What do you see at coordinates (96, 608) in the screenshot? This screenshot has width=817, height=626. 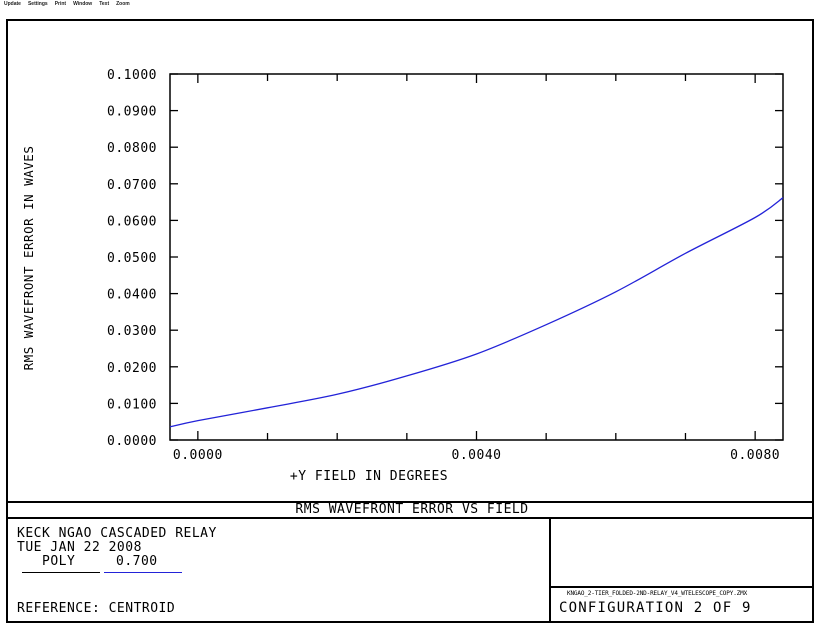 I see `reference-text: REFERENCE: CENTROID` at bounding box center [96, 608].